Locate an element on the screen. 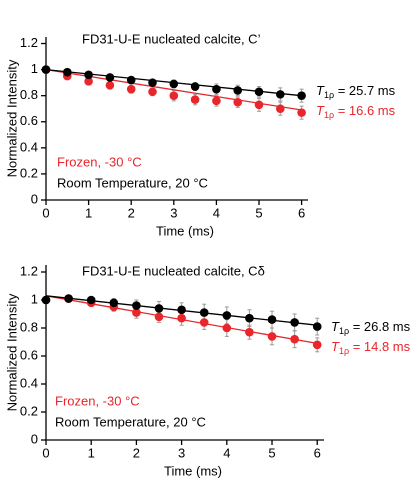 The width and height of the screenshot is (417, 480). chart-title: FD31-U-E nucleated calcite, C’ is located at coordinates (171, 38).